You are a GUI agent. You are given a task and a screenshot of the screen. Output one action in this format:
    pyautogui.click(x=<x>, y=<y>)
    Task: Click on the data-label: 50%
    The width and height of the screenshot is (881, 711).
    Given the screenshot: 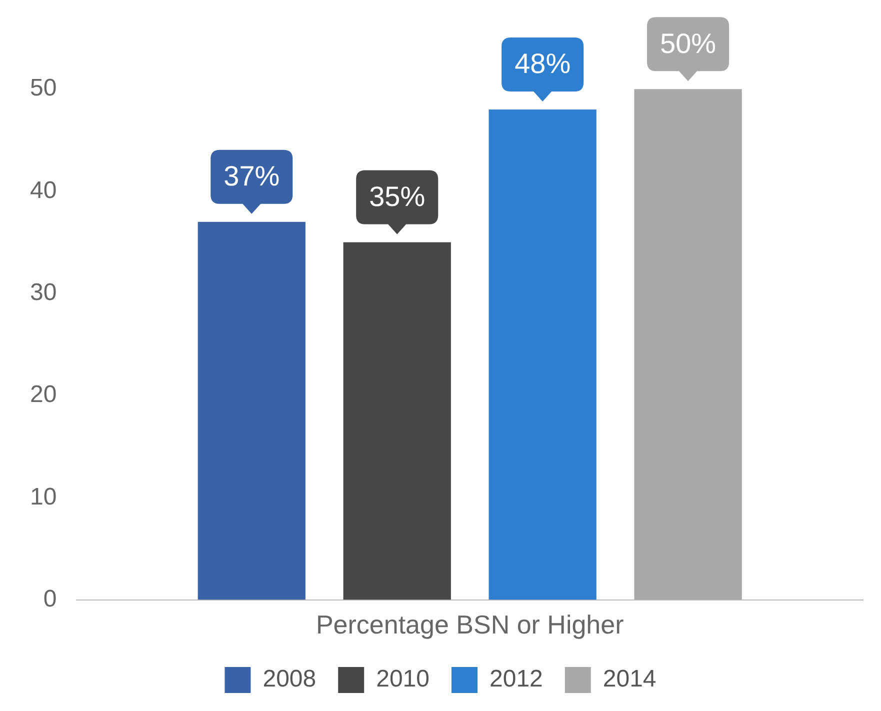 What is the action you would take?
    pyautogui.click(x=688, y=43)
    